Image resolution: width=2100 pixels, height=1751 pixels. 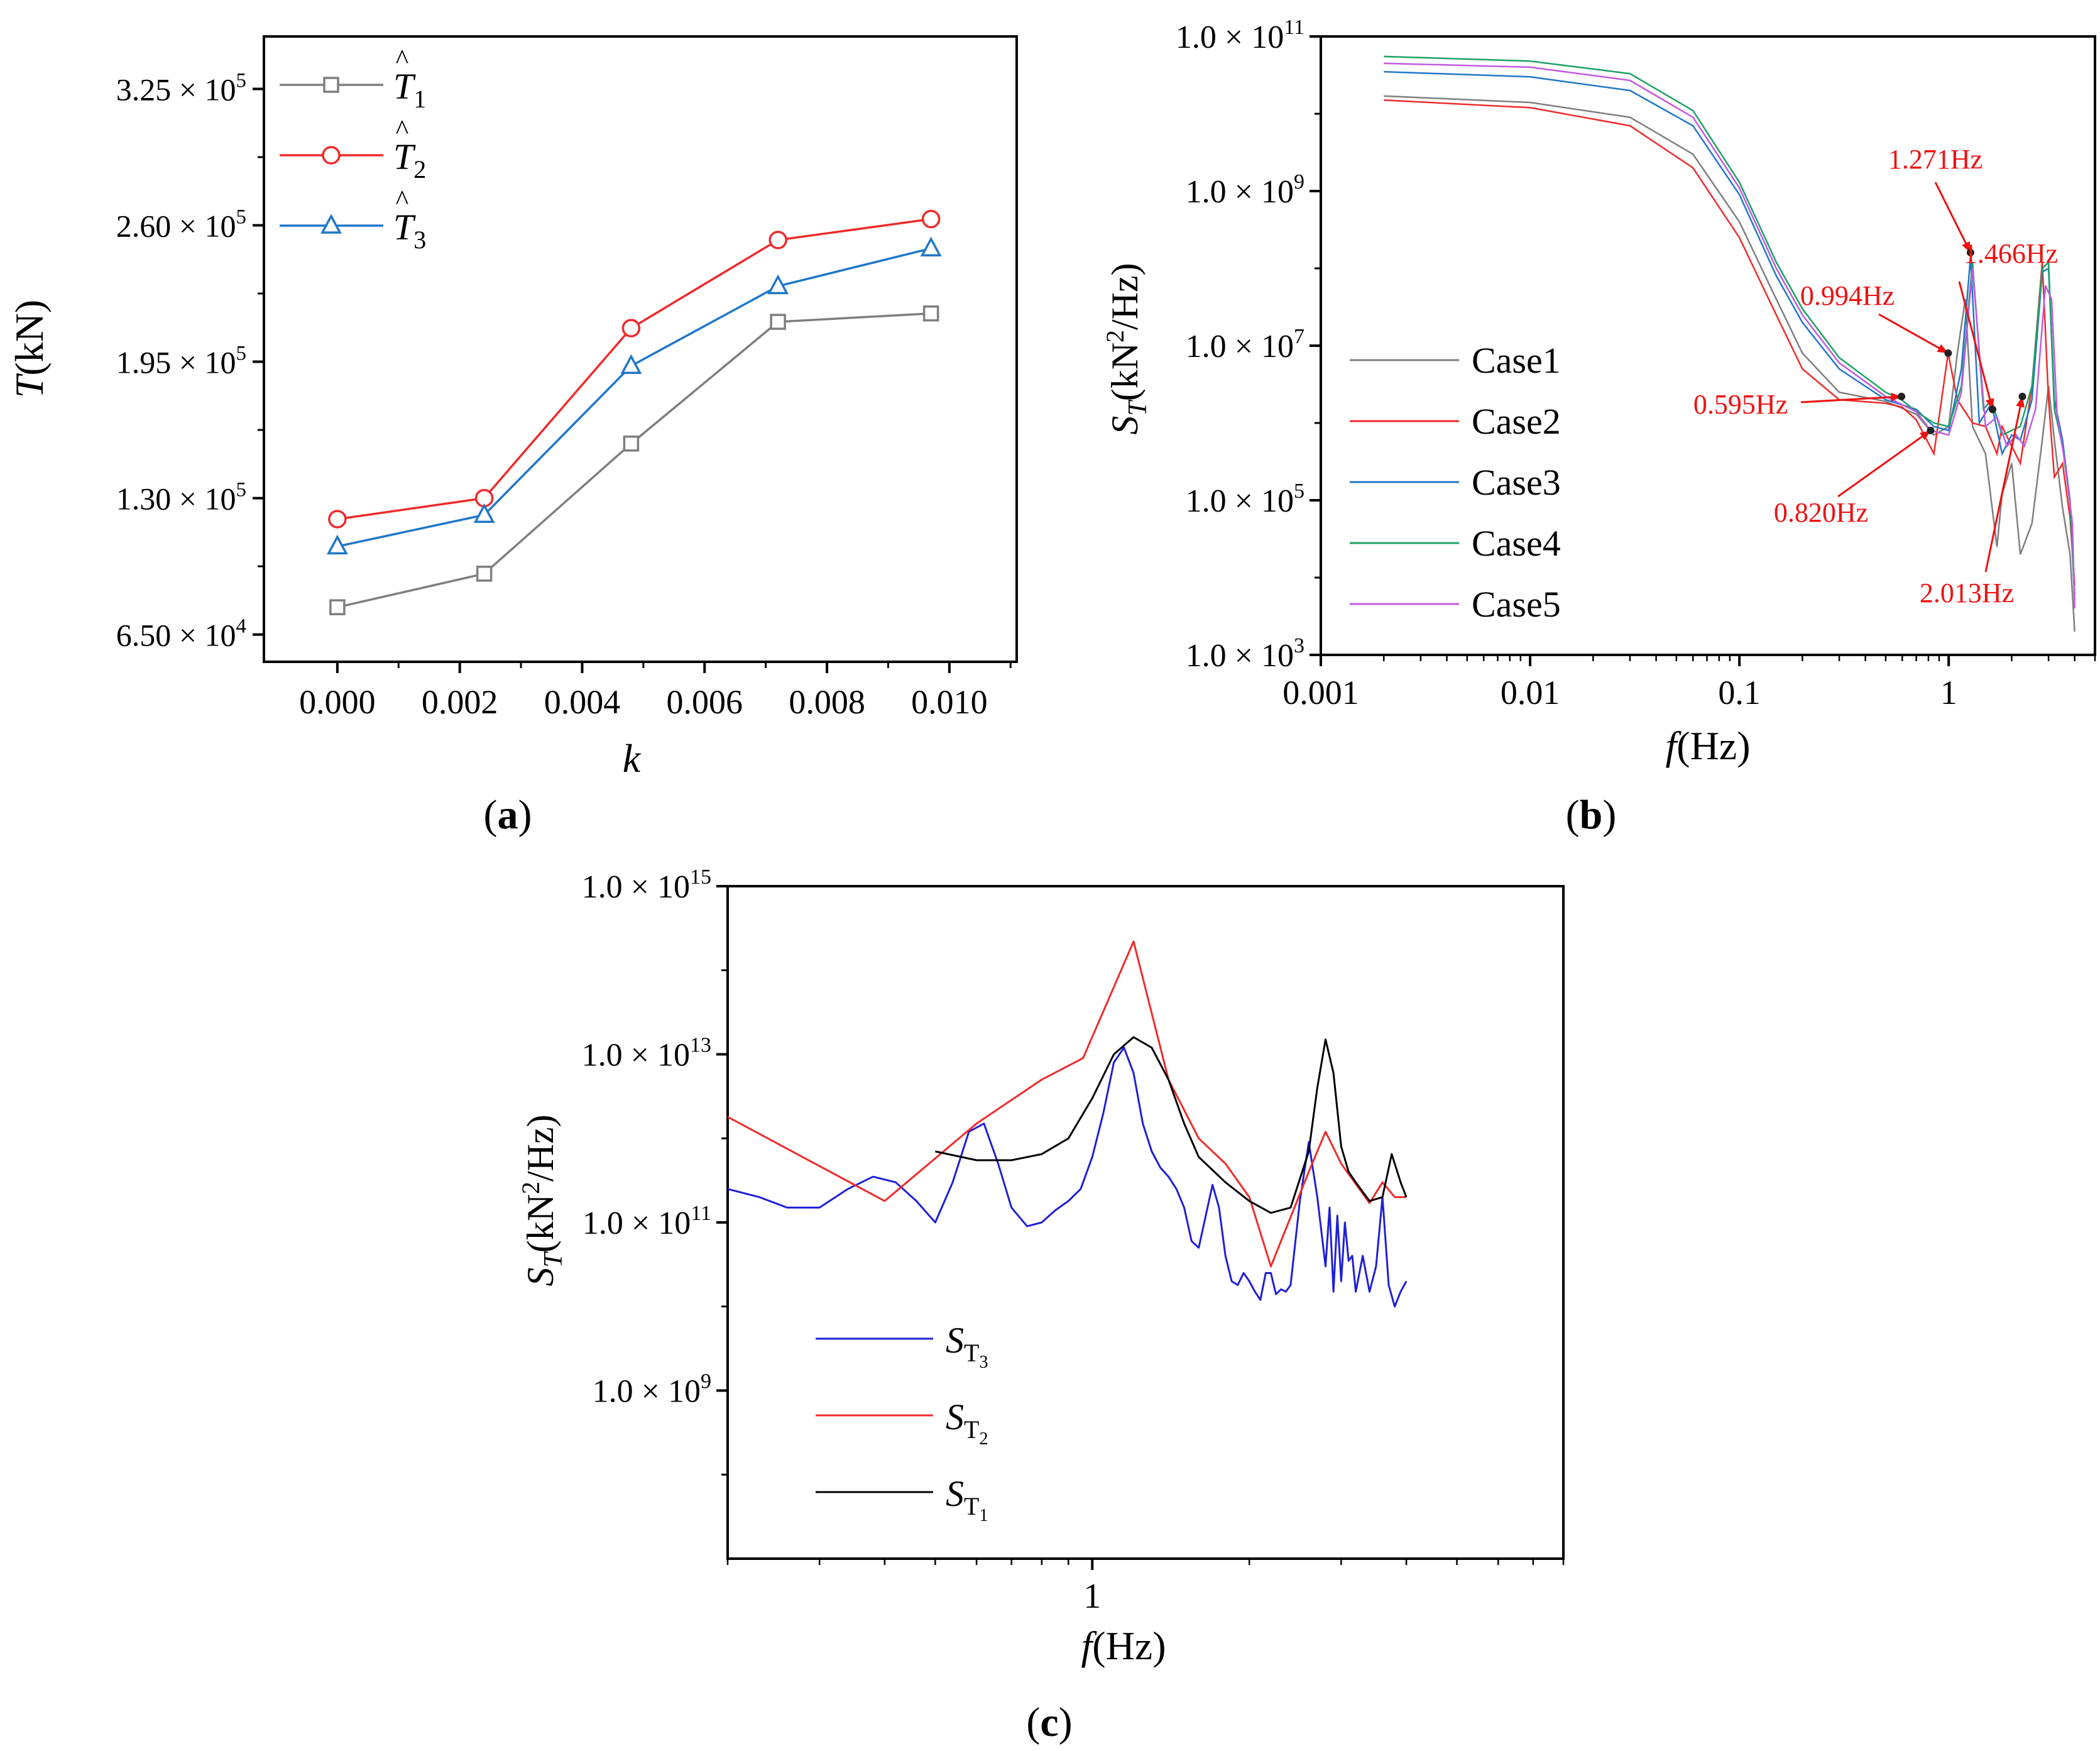 I want to click on y-tick-label-b-3: 1.0 × 10⁹, so click(x=1245, y=190).